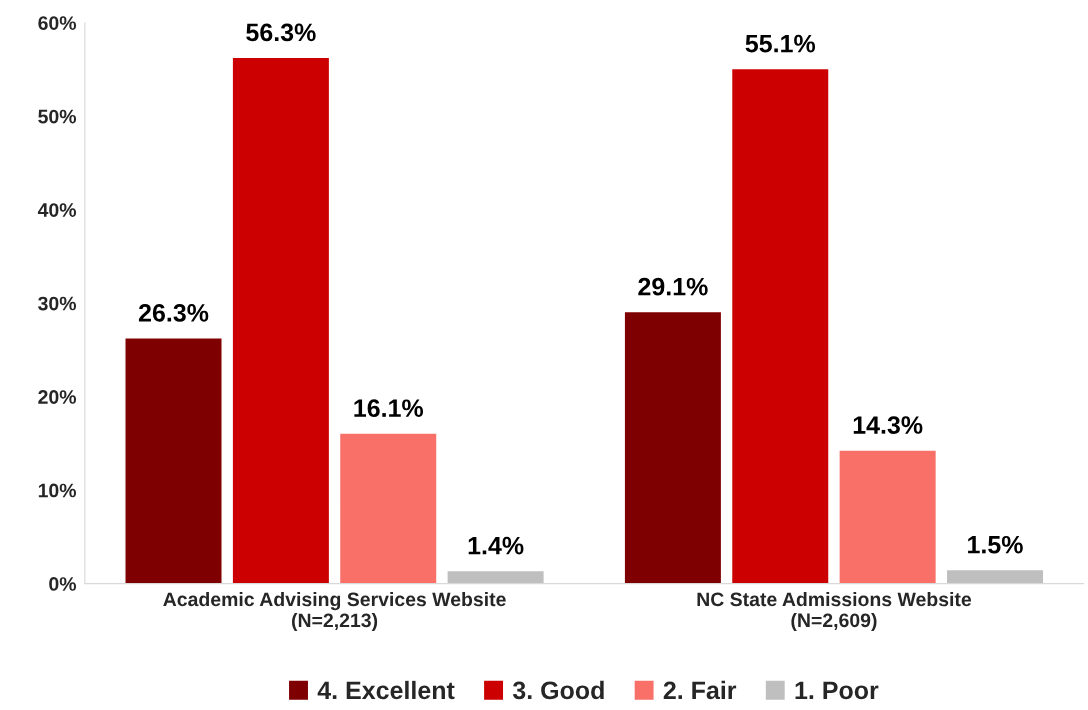  Describe the element at coordinates (334, 611) in the screenshot. I see `x-tick-label: Academic Advising Services Website (N=2,213)` at that location.